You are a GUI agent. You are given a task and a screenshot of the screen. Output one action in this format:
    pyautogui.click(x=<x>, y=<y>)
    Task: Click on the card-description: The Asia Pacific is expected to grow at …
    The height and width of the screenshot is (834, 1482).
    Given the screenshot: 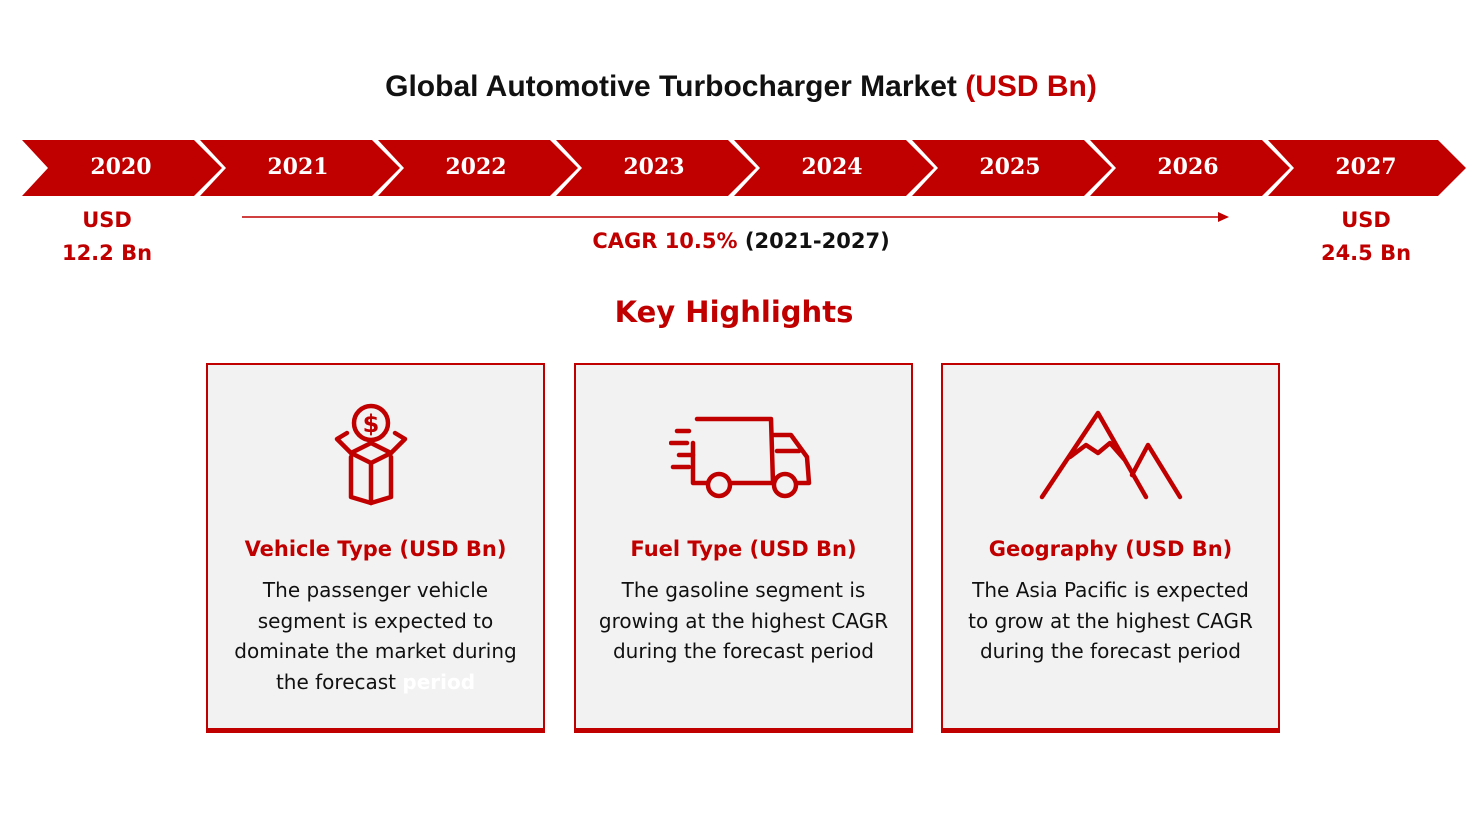 What is the action you would take?
    pyautogui.click(x=1110, y=621)
    